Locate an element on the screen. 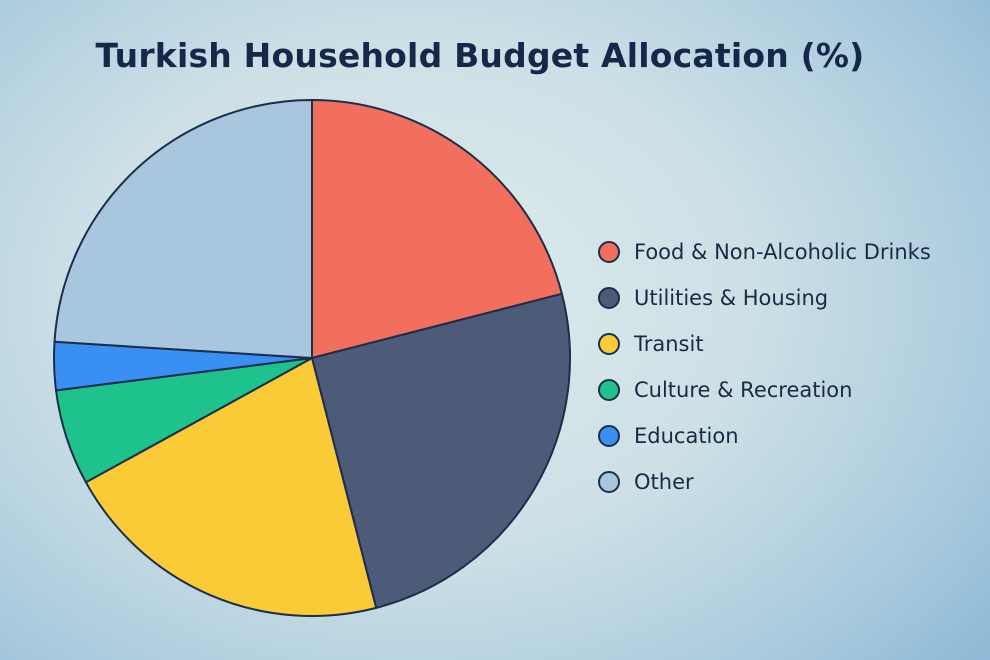 This screenshot has width=990, height=660. legend-swatch-education is located at coordinates (609, 436).